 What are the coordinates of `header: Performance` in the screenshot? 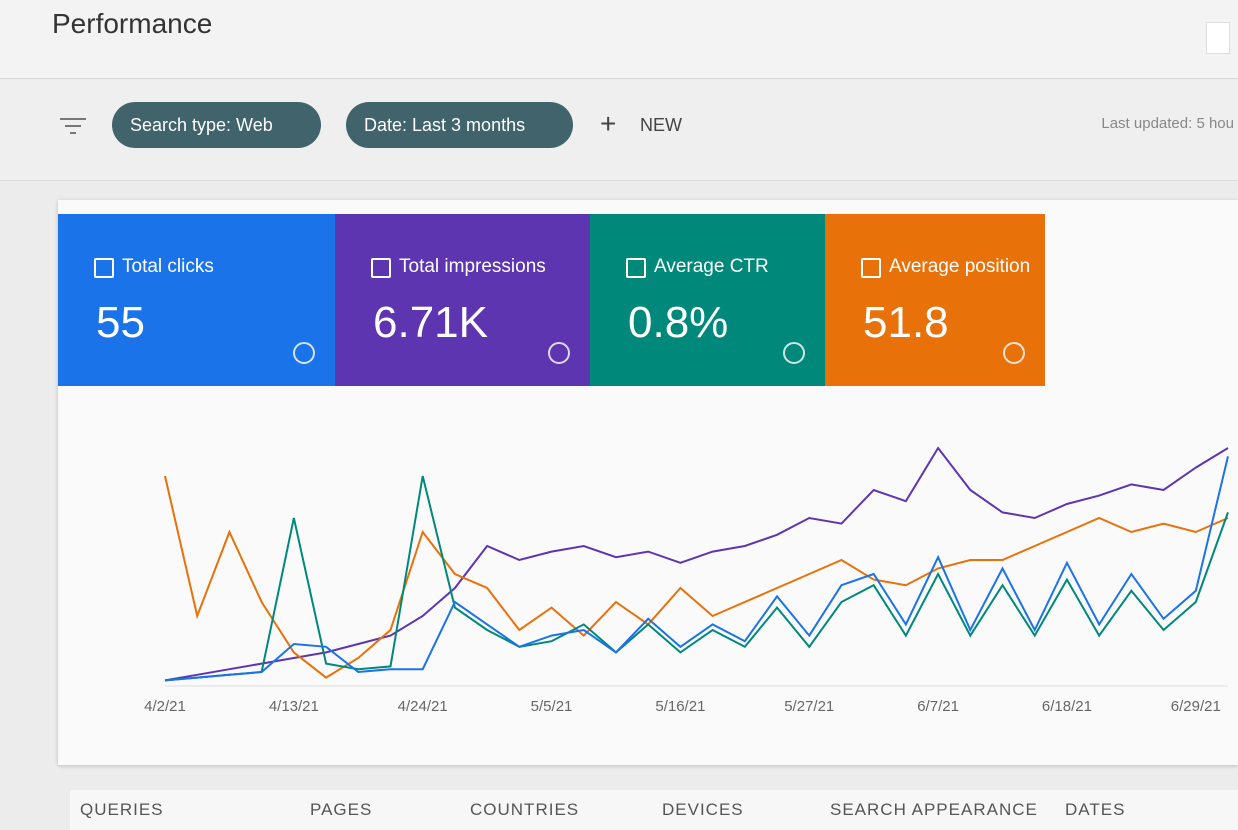 It's located at (619, 39).